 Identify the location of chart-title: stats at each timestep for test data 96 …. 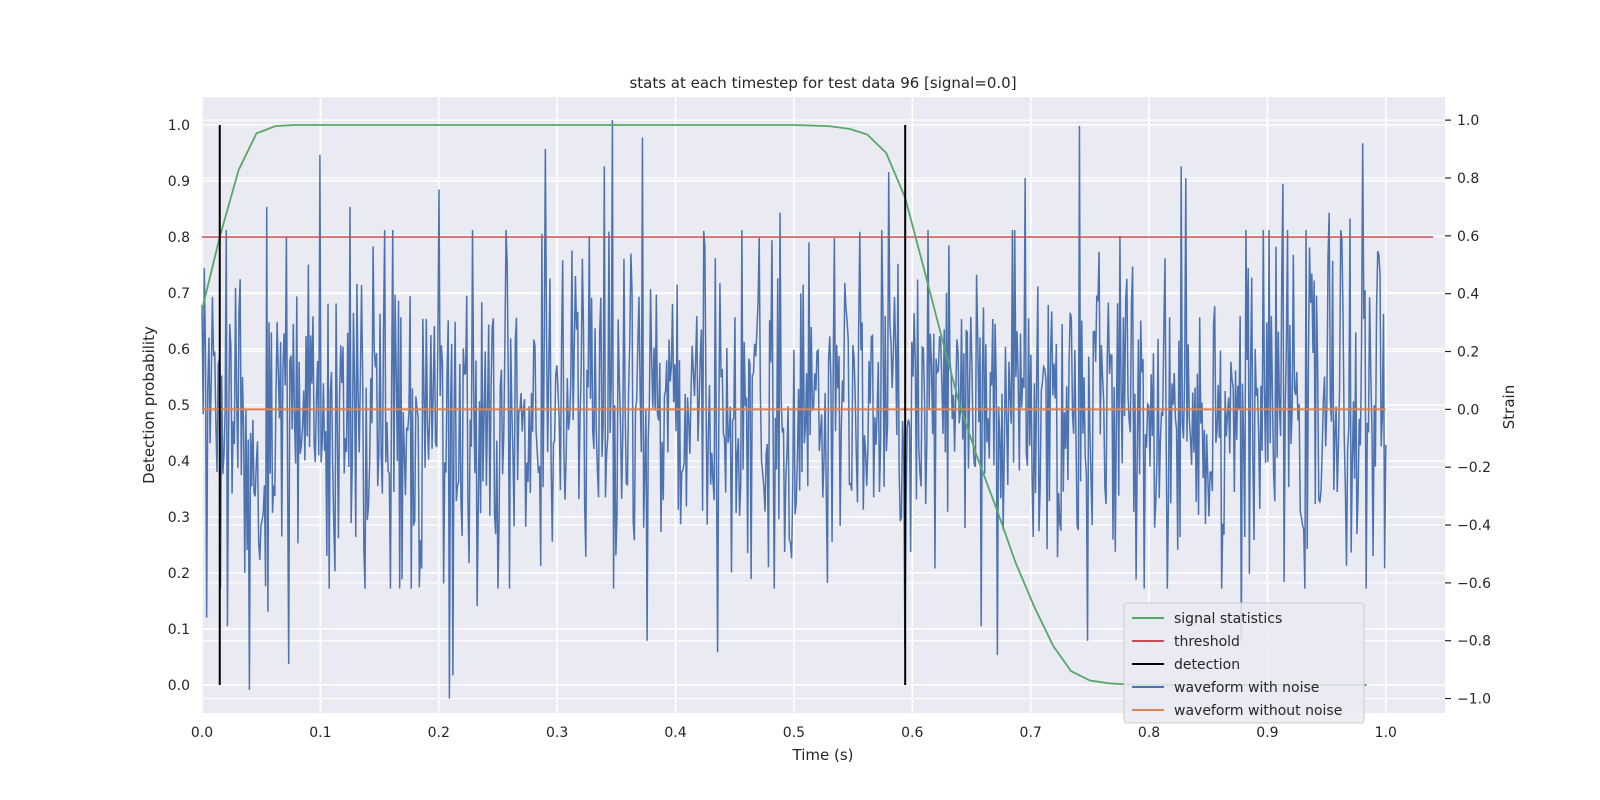
(822, 83).